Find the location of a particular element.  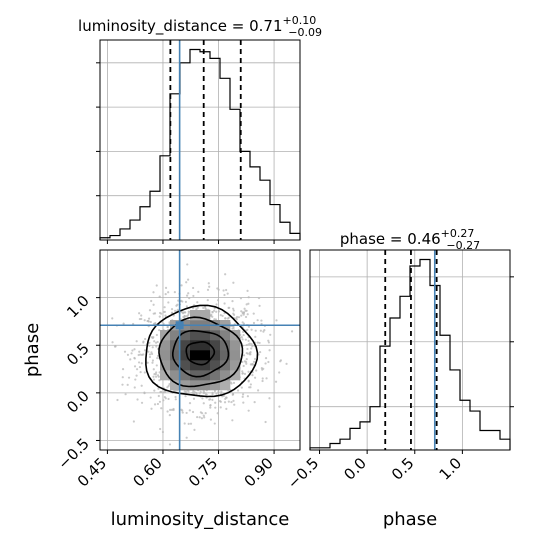

phase-hist-ticks is located at coordinates (416, 365).